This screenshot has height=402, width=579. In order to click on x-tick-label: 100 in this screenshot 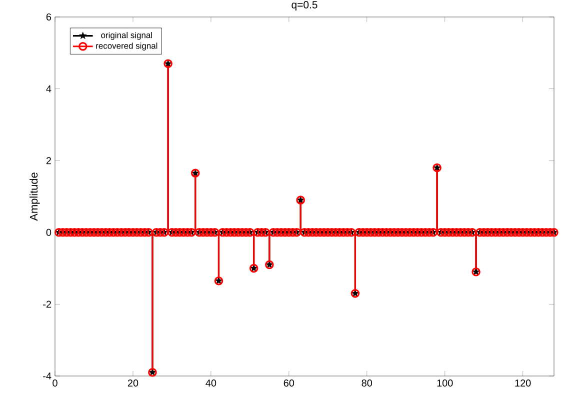, I will do `click(445, 383)`.